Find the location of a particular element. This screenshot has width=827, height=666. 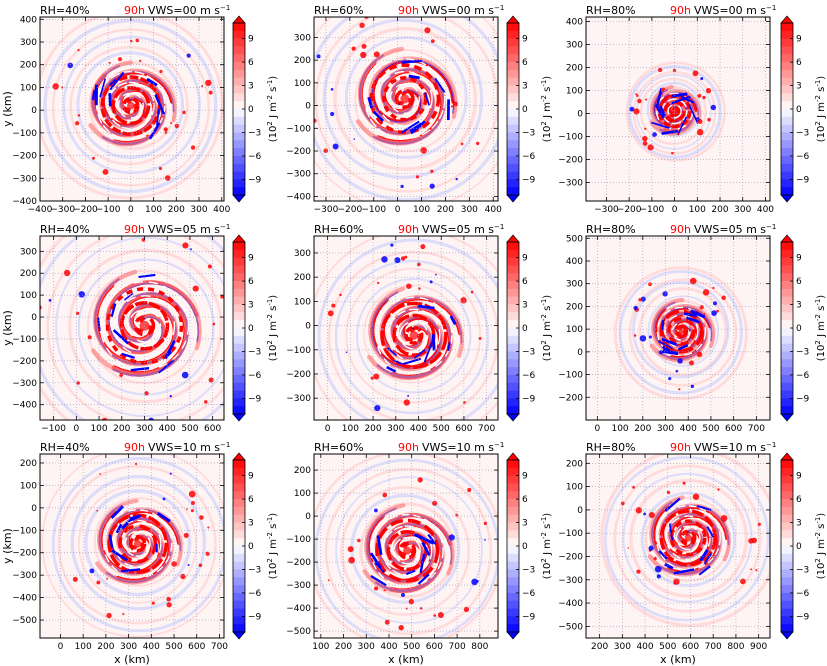

rh-label: RH=80% is located at coordinates (611, 229).